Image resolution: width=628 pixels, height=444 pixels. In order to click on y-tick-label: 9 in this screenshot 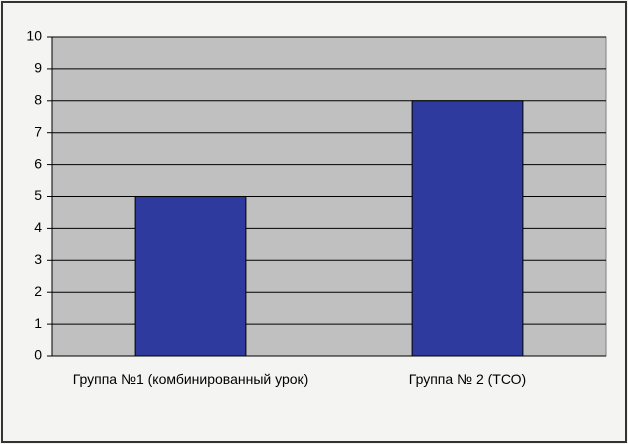, I will do `click(38, 68)`.